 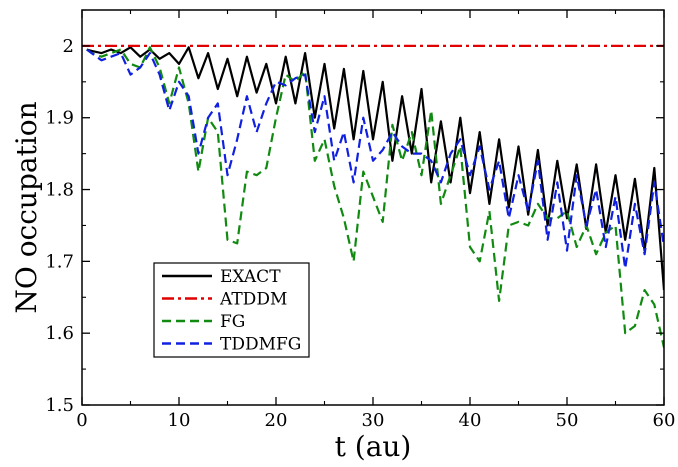 I want to click on x-tick-label: 40, so click(x=470, y=420).